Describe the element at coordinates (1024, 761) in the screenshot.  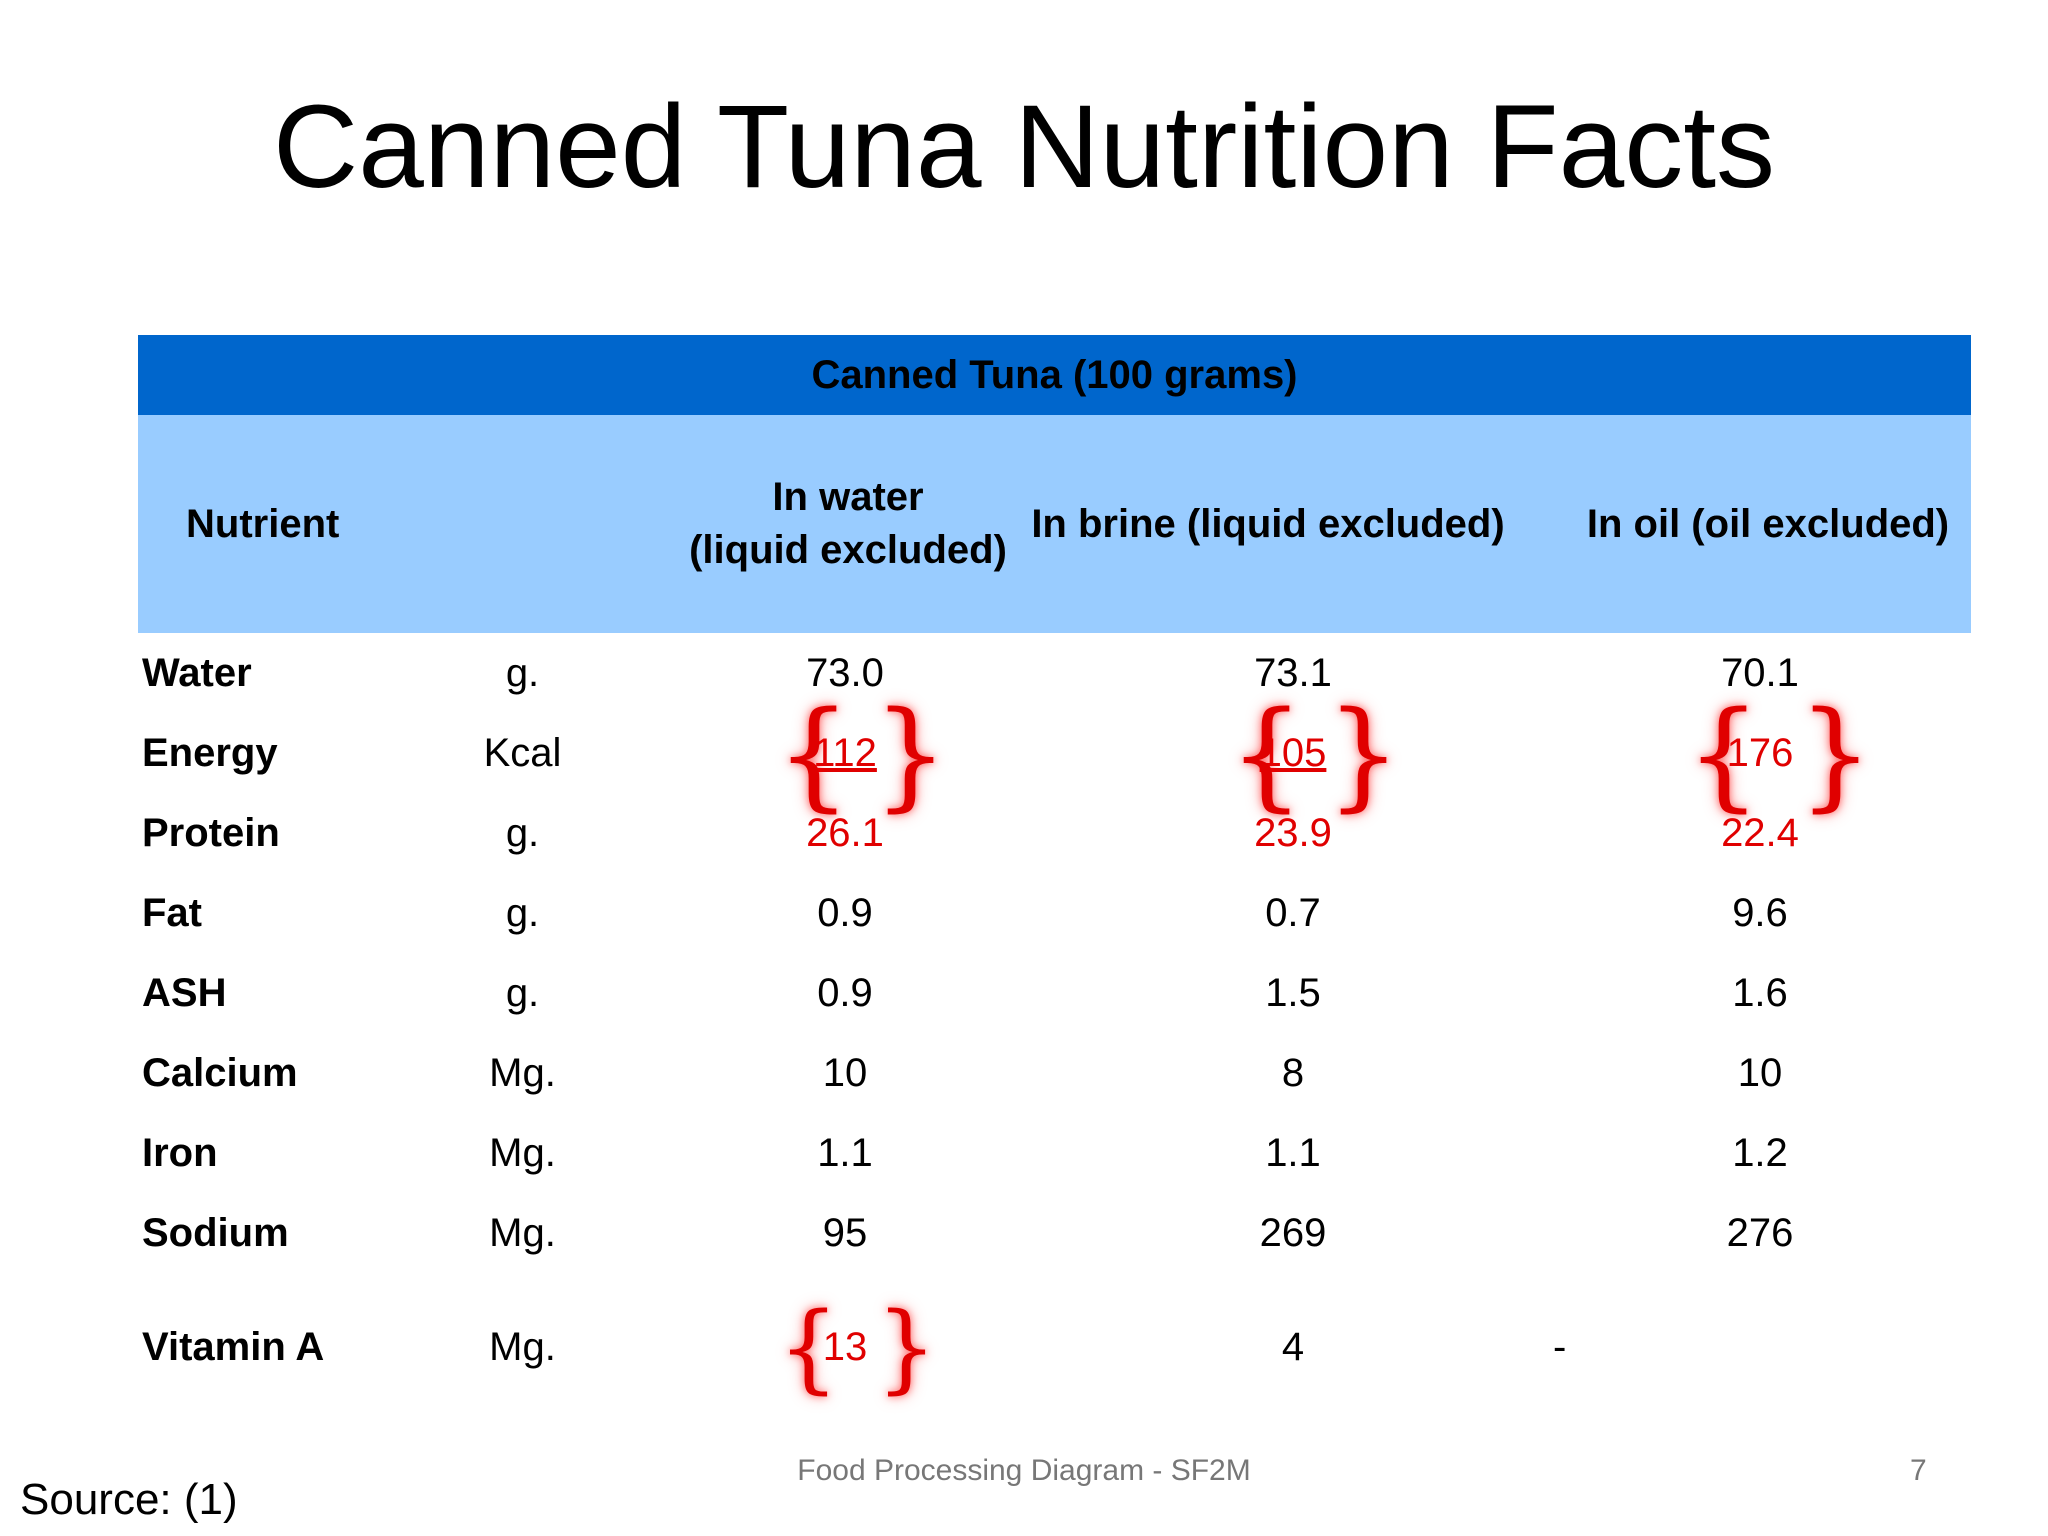
I see `table-row-energy: Energy Kcal 112 105 176` at that location.